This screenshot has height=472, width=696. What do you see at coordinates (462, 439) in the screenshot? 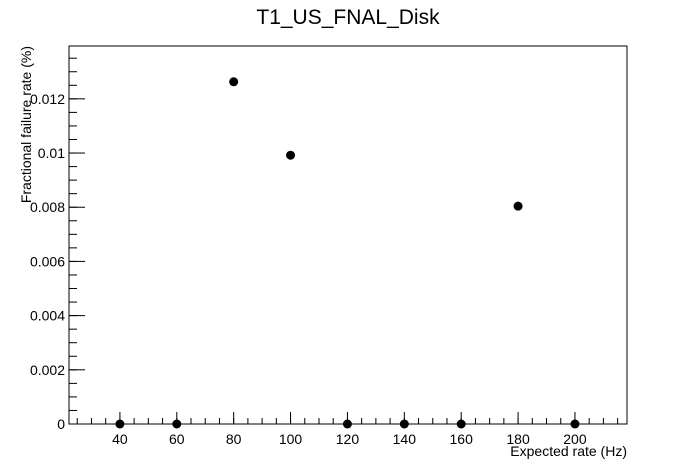
I see `x-tick-label: 160` at bounding box center [462, 439].